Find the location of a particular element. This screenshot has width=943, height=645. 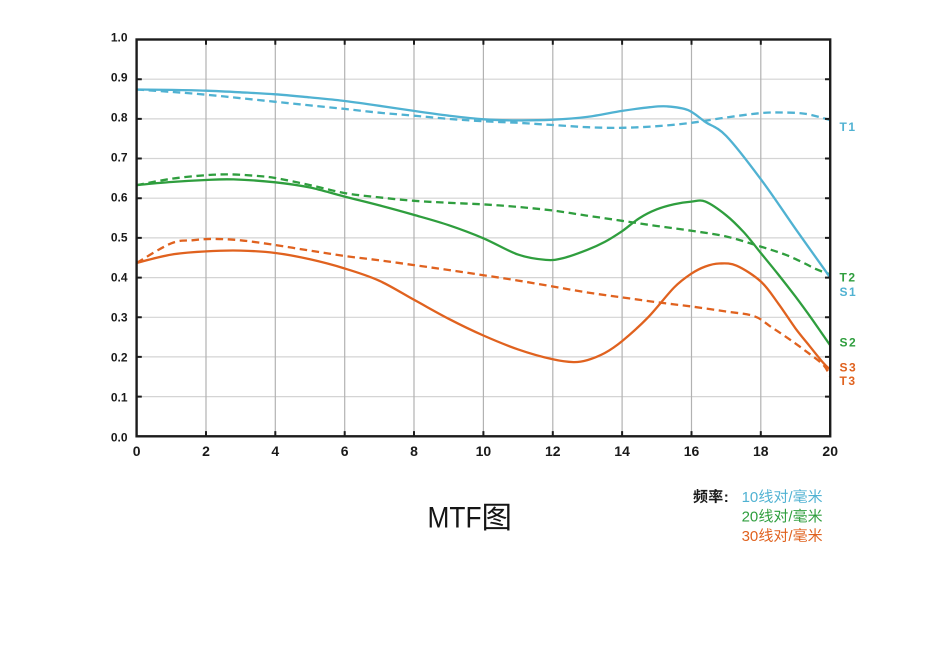

svg-text: 0.0 is located at coordinates (119, 438).